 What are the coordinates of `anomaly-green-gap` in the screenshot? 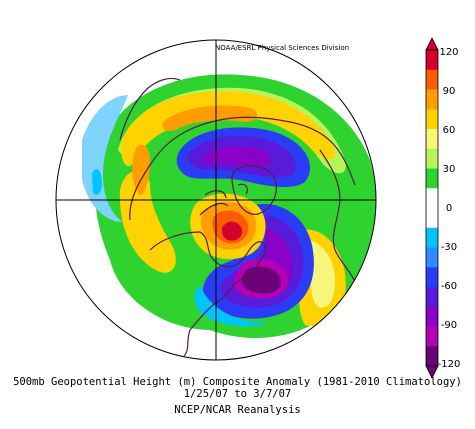 It's located at (188, 204).